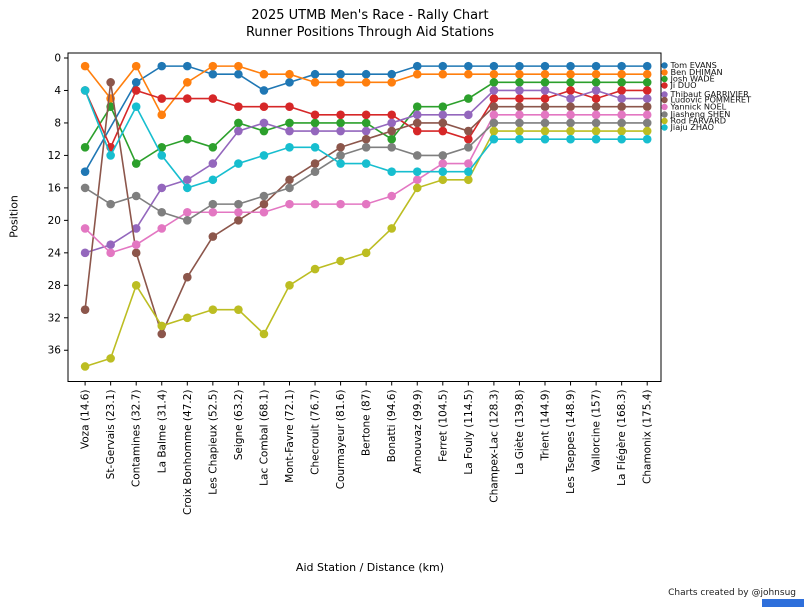 The width and height of the screenshot is (804, 607). Describe the element at coordinates (370, 32) in the screenshot. I see `chart-title-line2: Runner Positions Through Aid Stations` at that location.